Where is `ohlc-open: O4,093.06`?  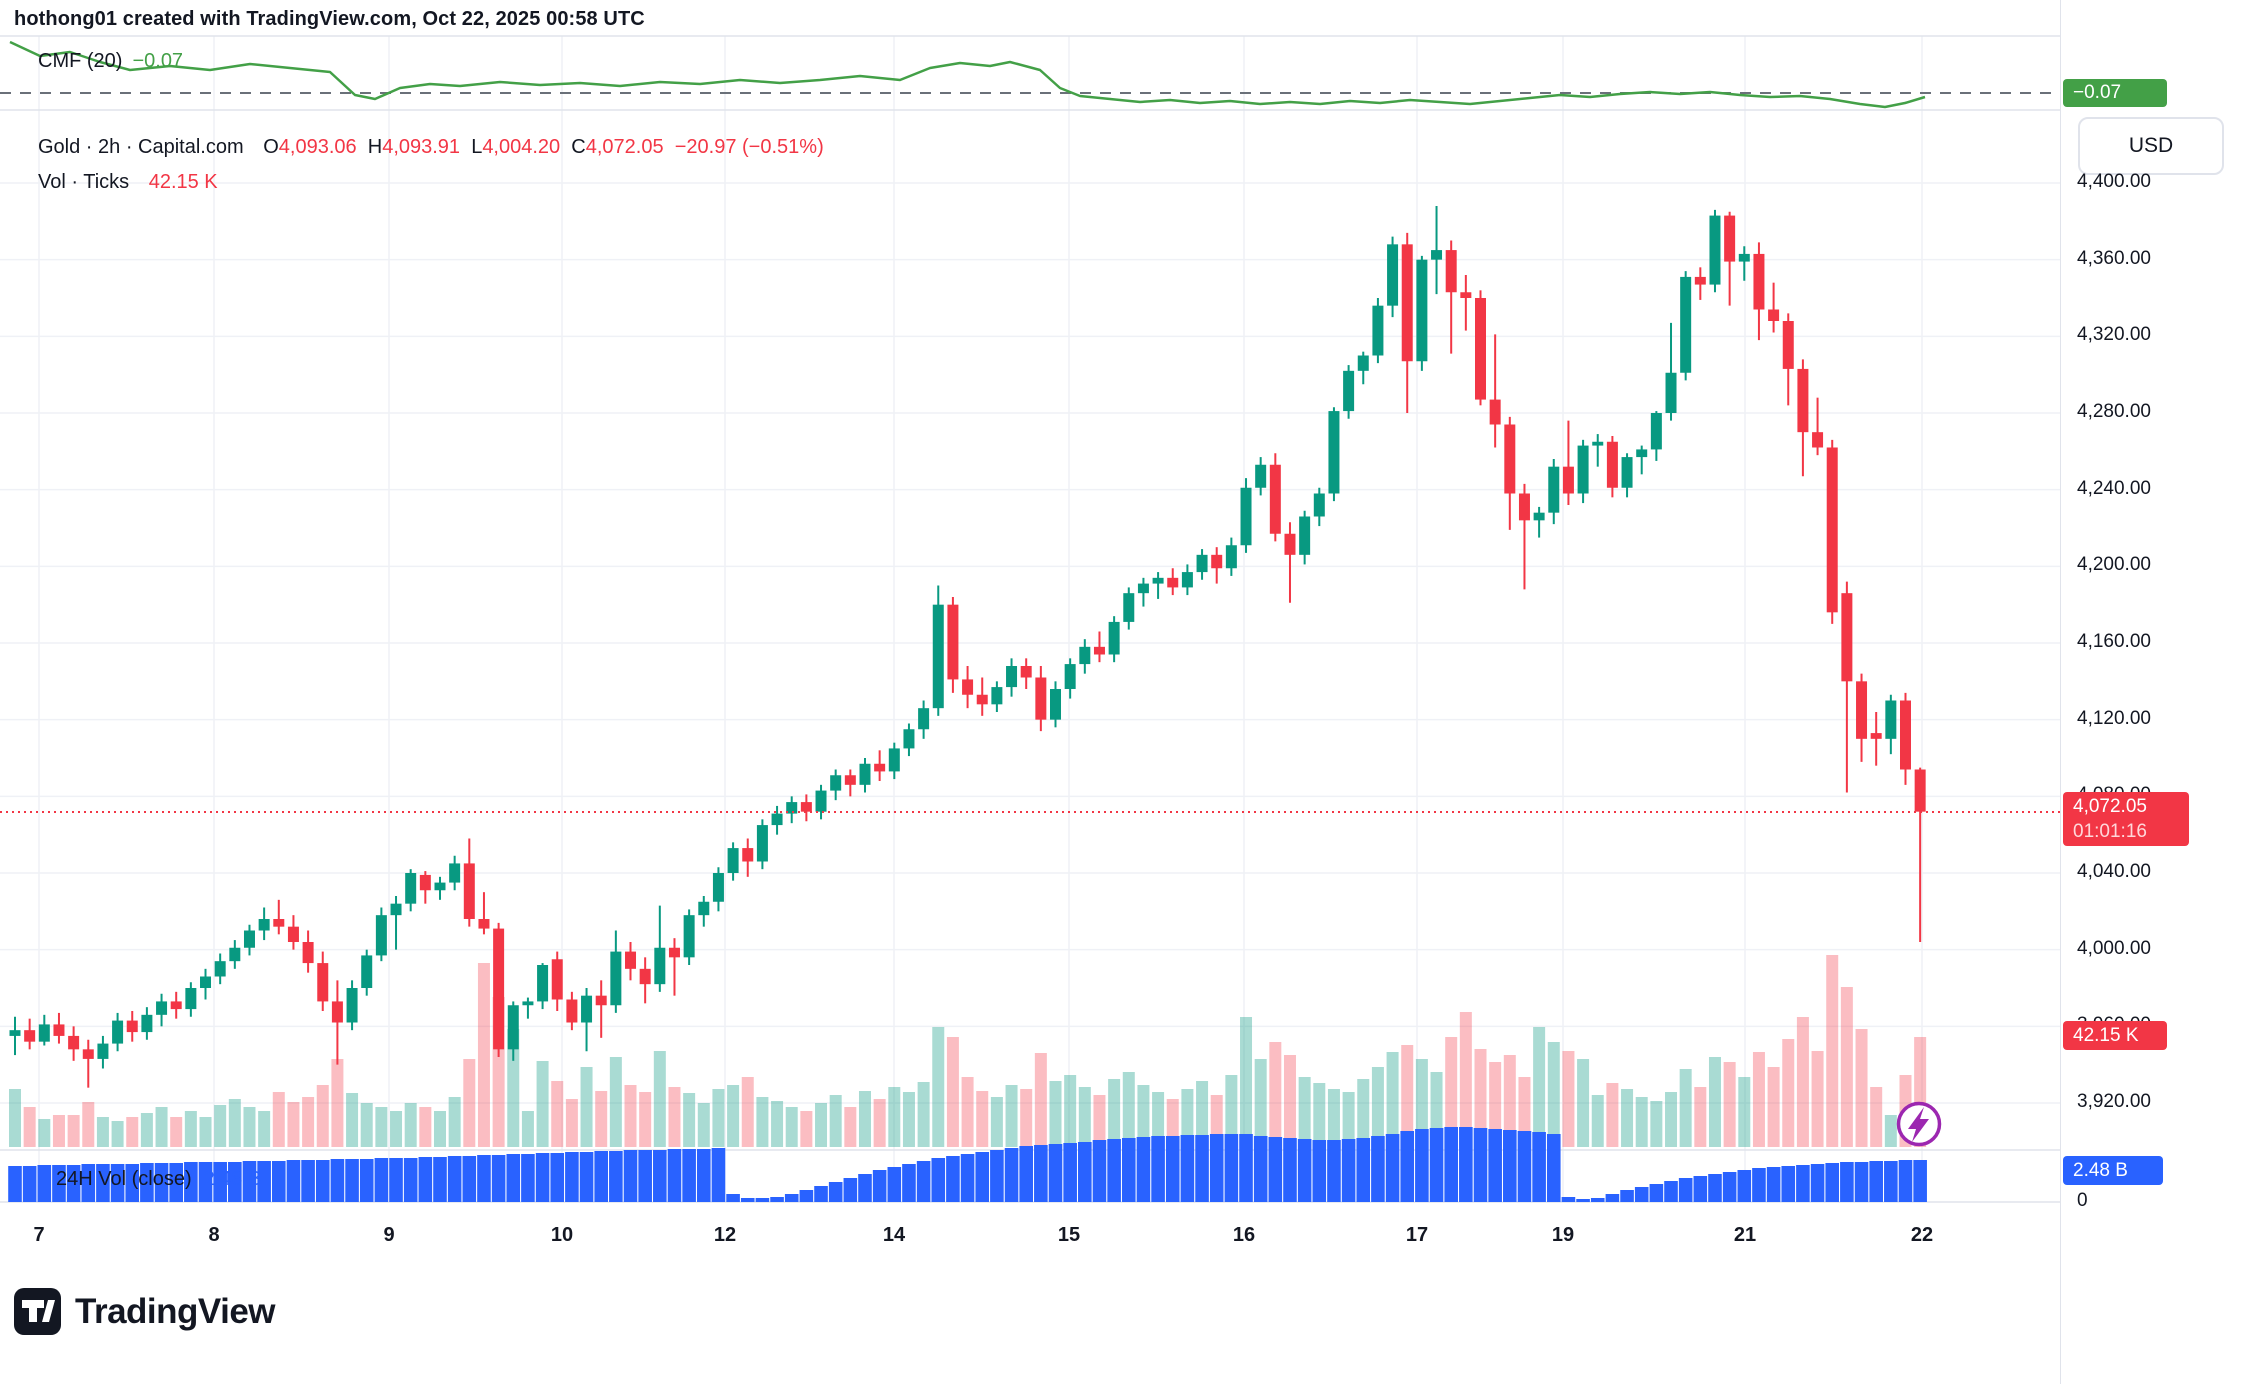 ohlc-open: O4,093.06 is located at coordinates (310, 147).